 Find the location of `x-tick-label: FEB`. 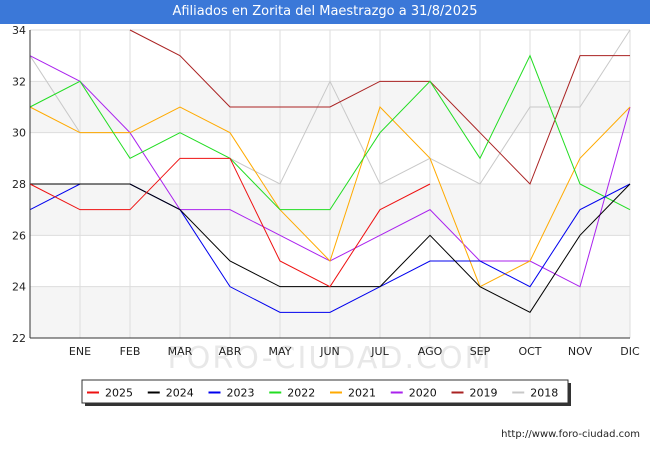

x-tick-label: FEB is located at coordinates (130, 351).